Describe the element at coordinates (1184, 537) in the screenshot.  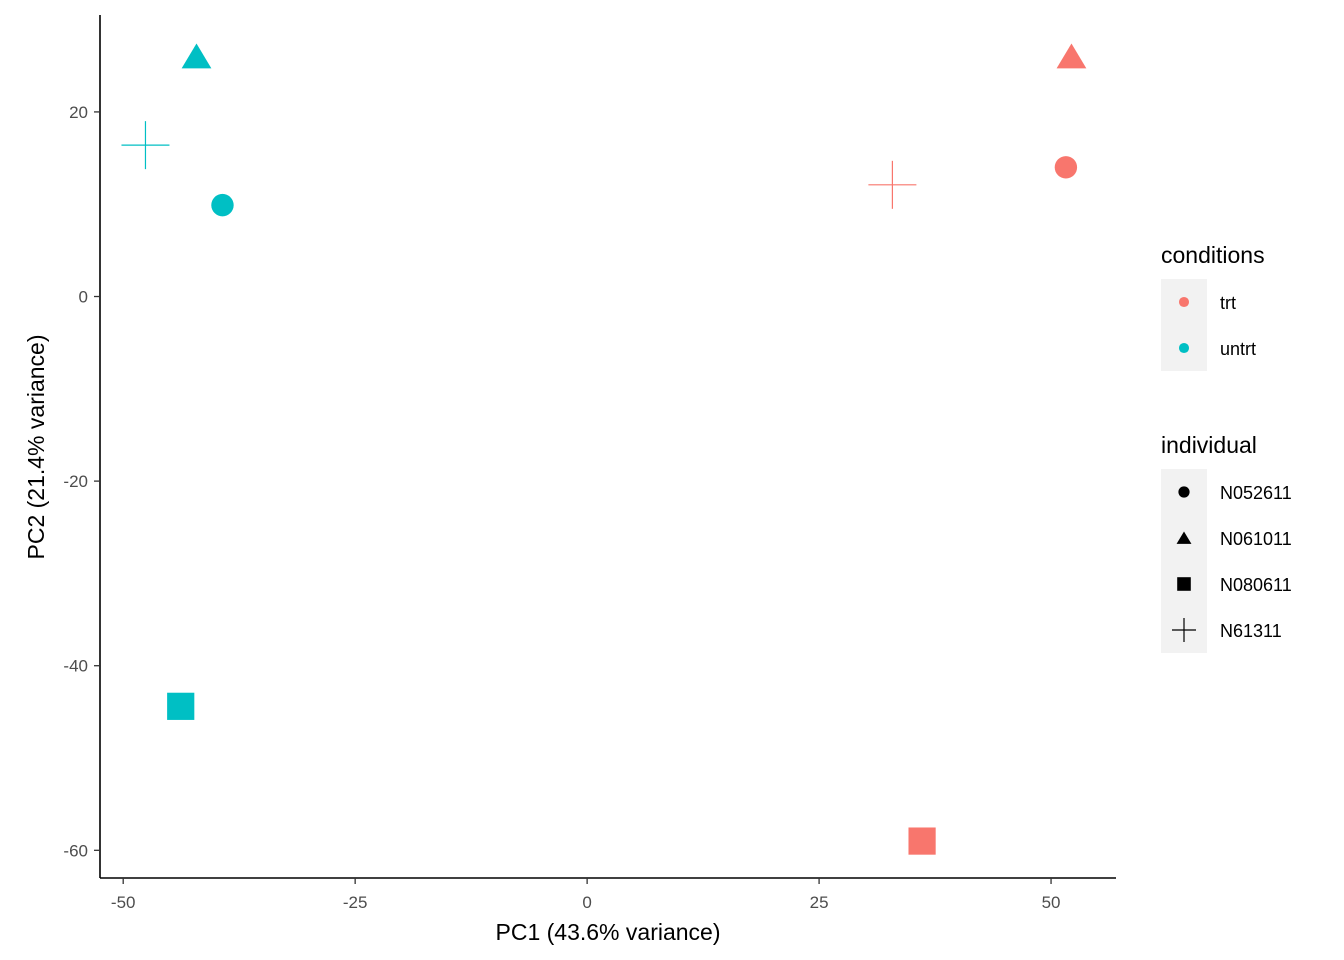
I see `legend-key-n061011` at that location.